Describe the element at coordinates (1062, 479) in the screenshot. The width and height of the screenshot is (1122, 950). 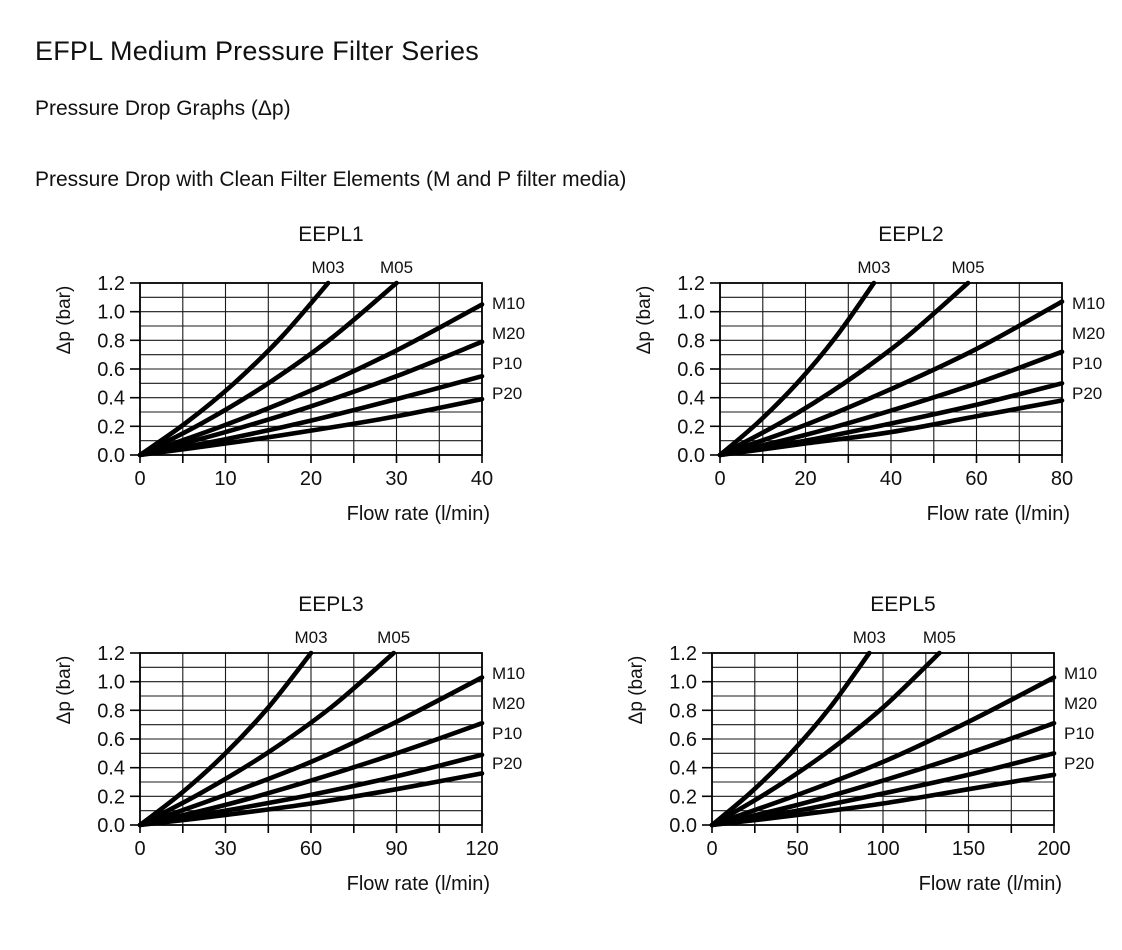
I see `x-tick-label: 80` at that location.